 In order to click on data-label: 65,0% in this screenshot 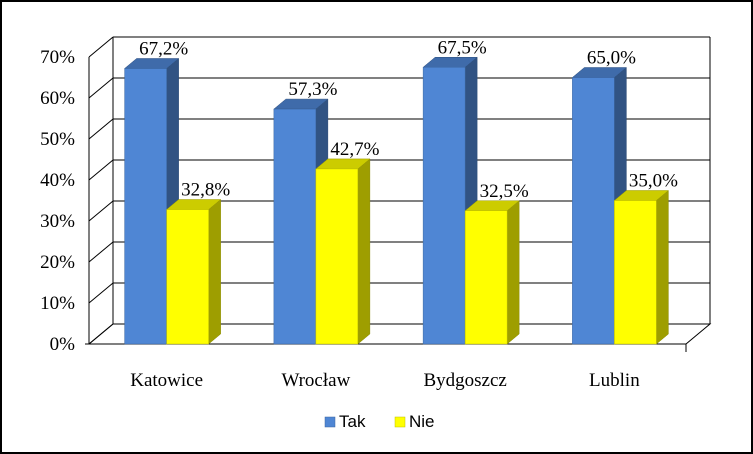, I will do `click(611, 58)`.